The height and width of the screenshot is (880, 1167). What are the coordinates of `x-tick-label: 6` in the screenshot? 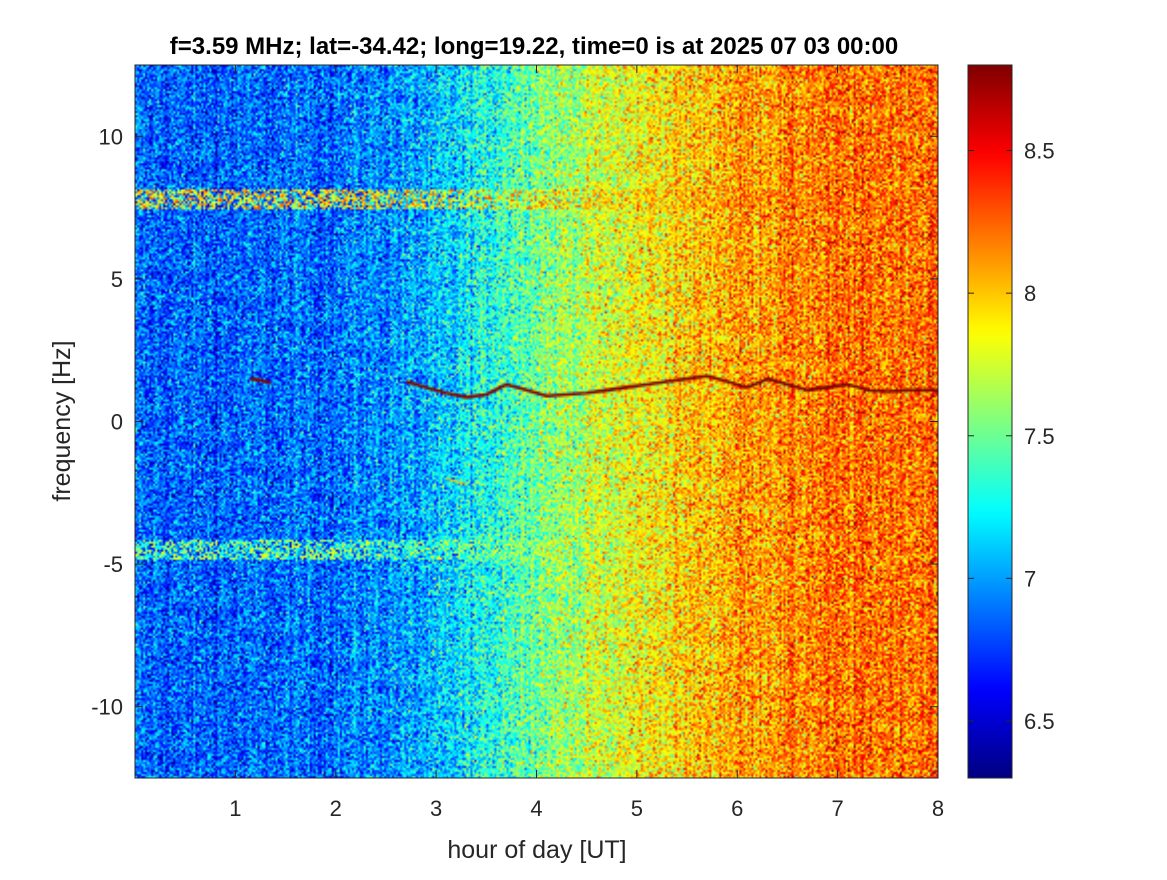 It's located at (737, 808).